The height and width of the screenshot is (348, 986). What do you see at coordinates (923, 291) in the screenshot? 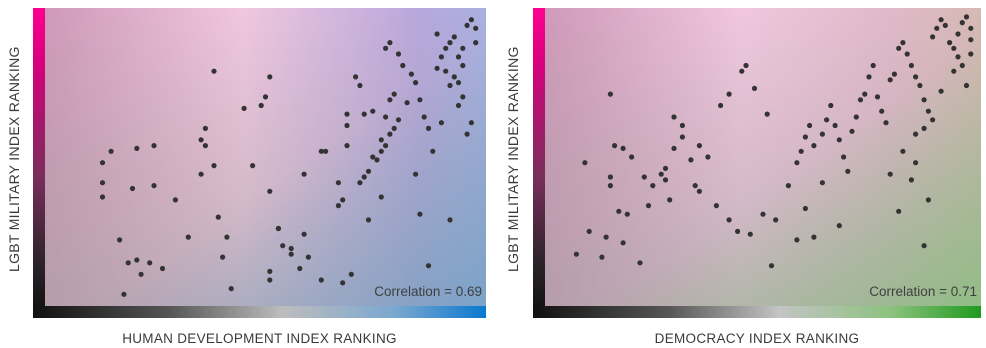
I see `correlation-annotation: Correlation = 0.71` at bounding box center [923, 291].